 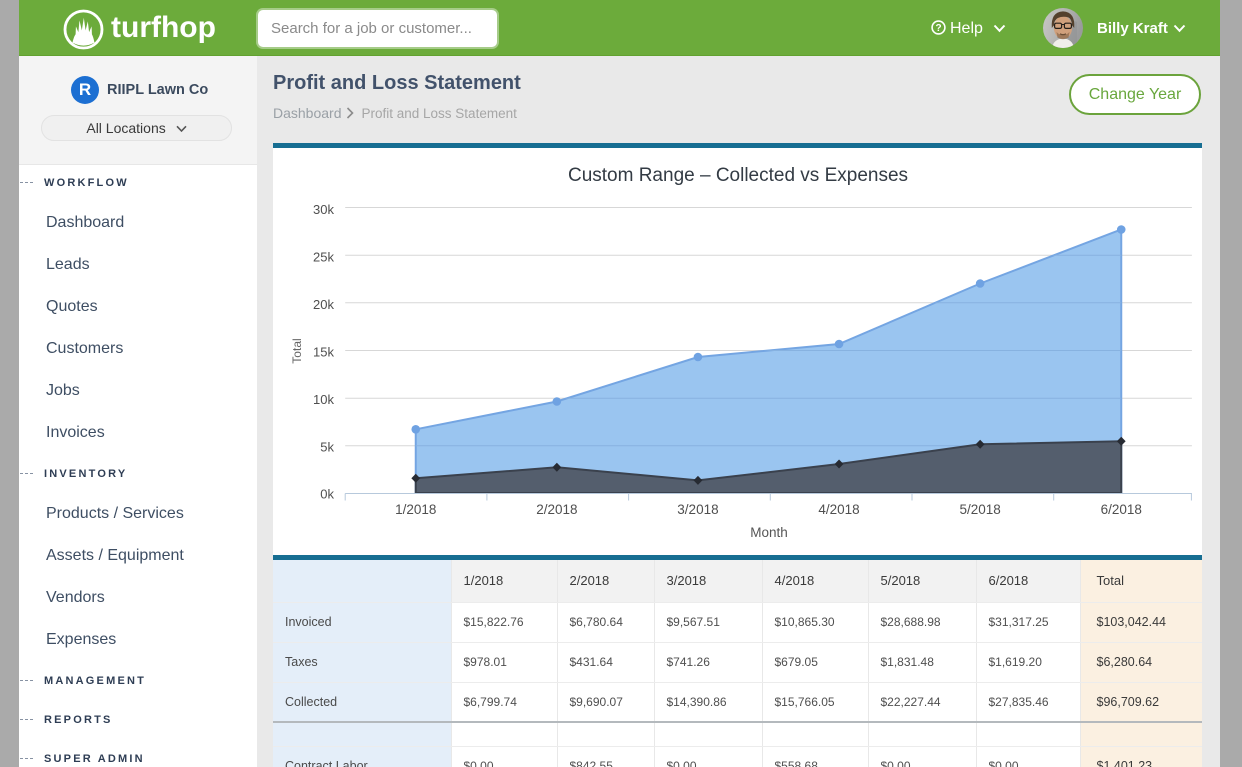 I want to click on svg-text: 25k, so click(x=323, y=257).